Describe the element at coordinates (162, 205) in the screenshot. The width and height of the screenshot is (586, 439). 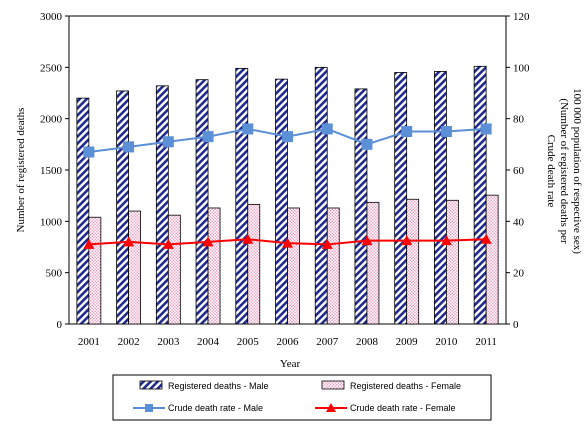
I see `bar-male-deaths-2003` at that location.